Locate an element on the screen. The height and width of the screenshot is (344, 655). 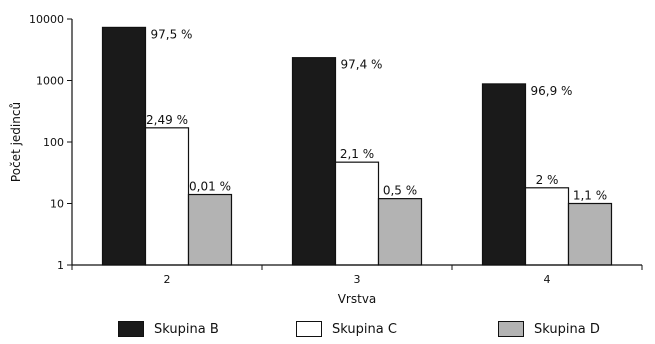
y-tick-label: 1 is located at coordinates (60, 265).